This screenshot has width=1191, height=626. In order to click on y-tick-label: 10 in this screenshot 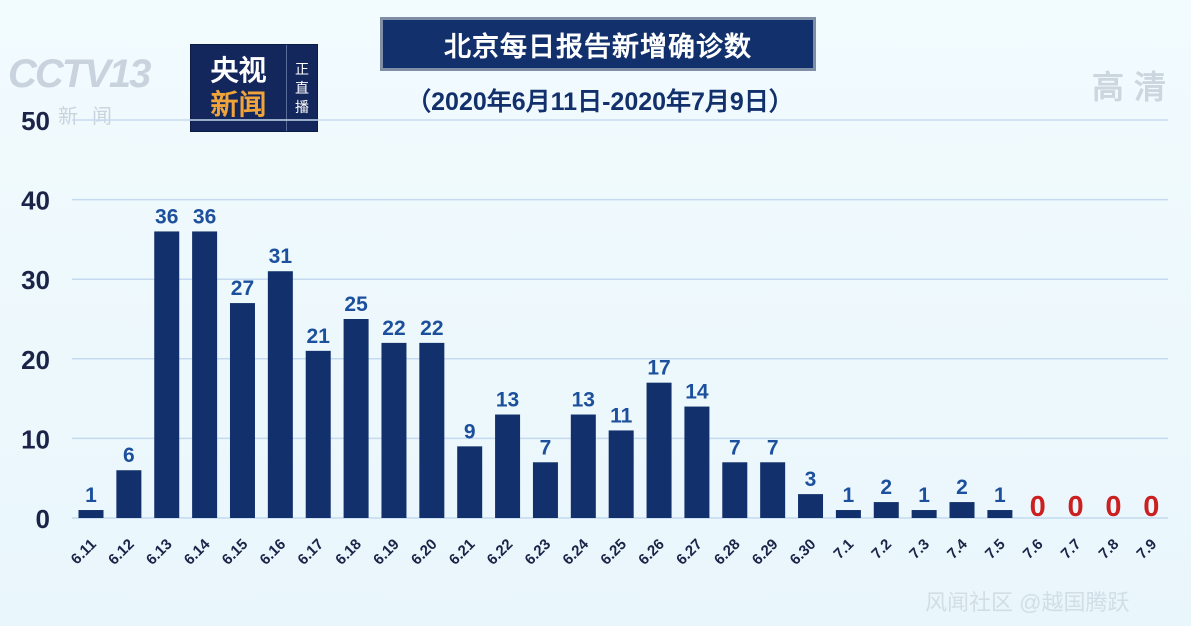, I will do `click(35, 439)`.